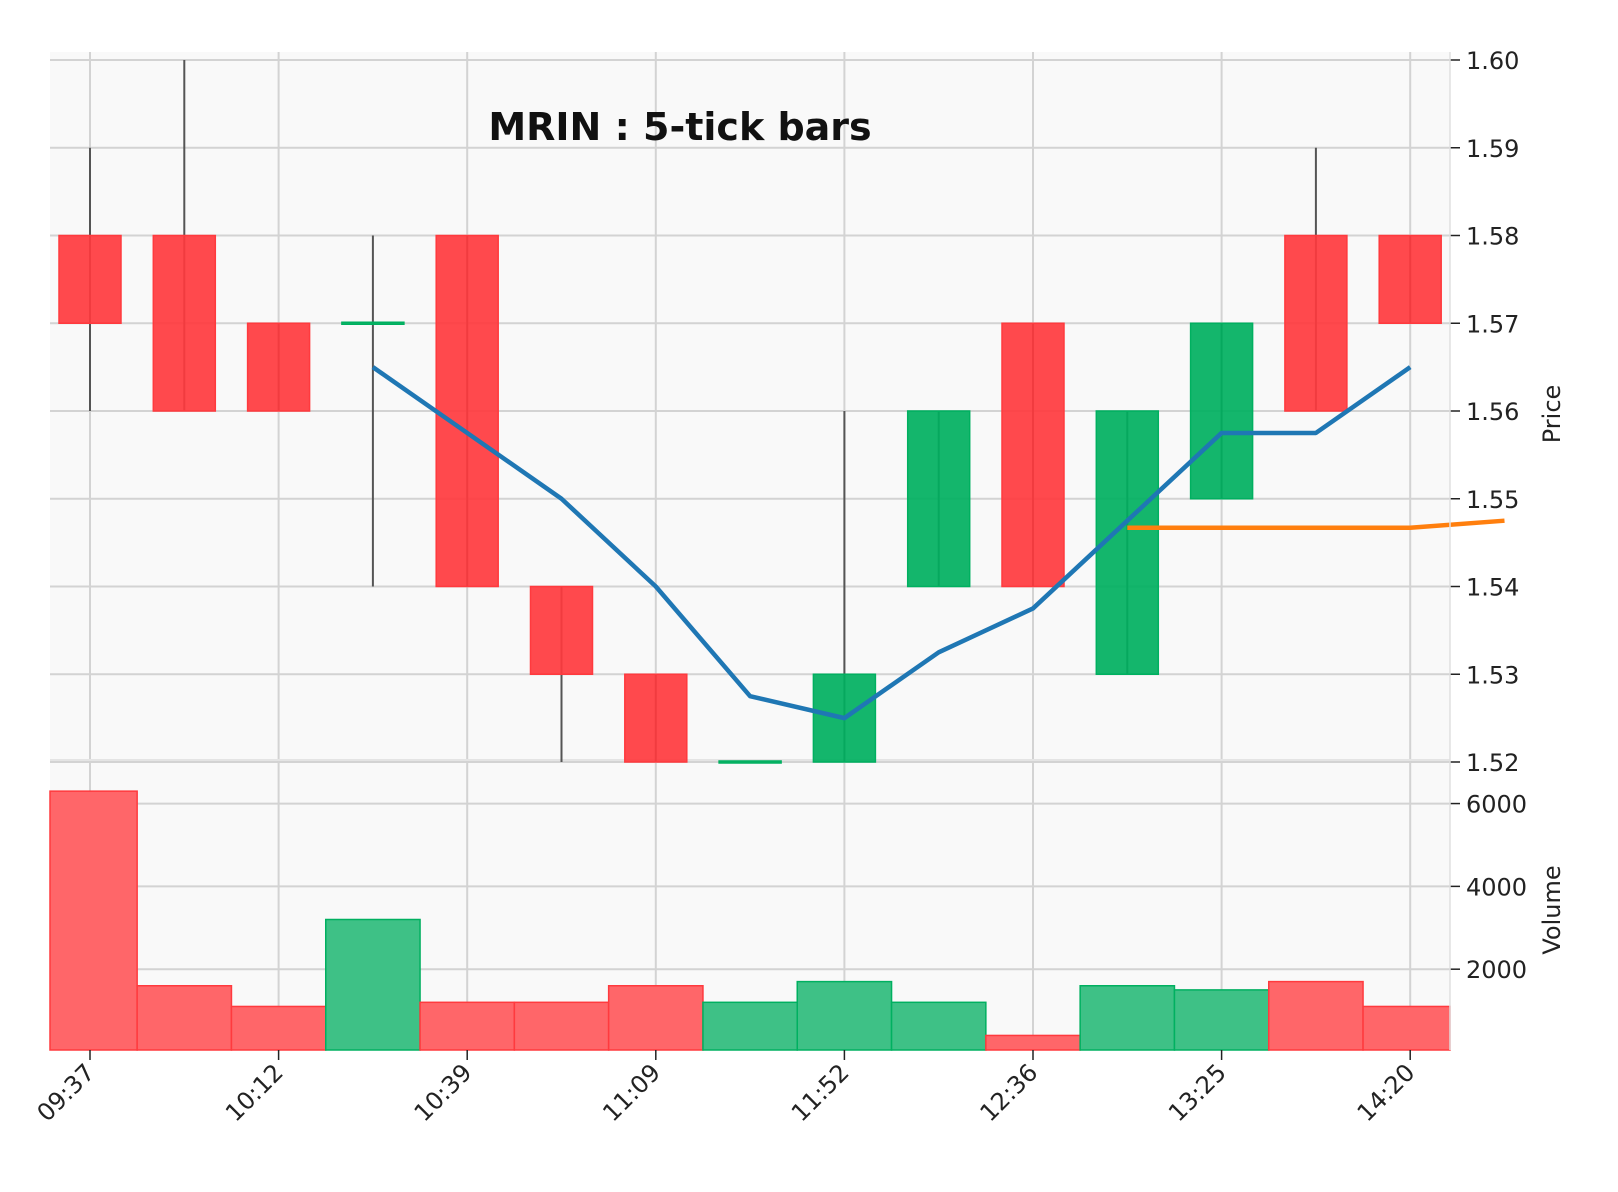  What do you see at coordinates (1552, 414) in the screenshot?
I see `price-axis-label: Price` at bounding box center [1552, 414].